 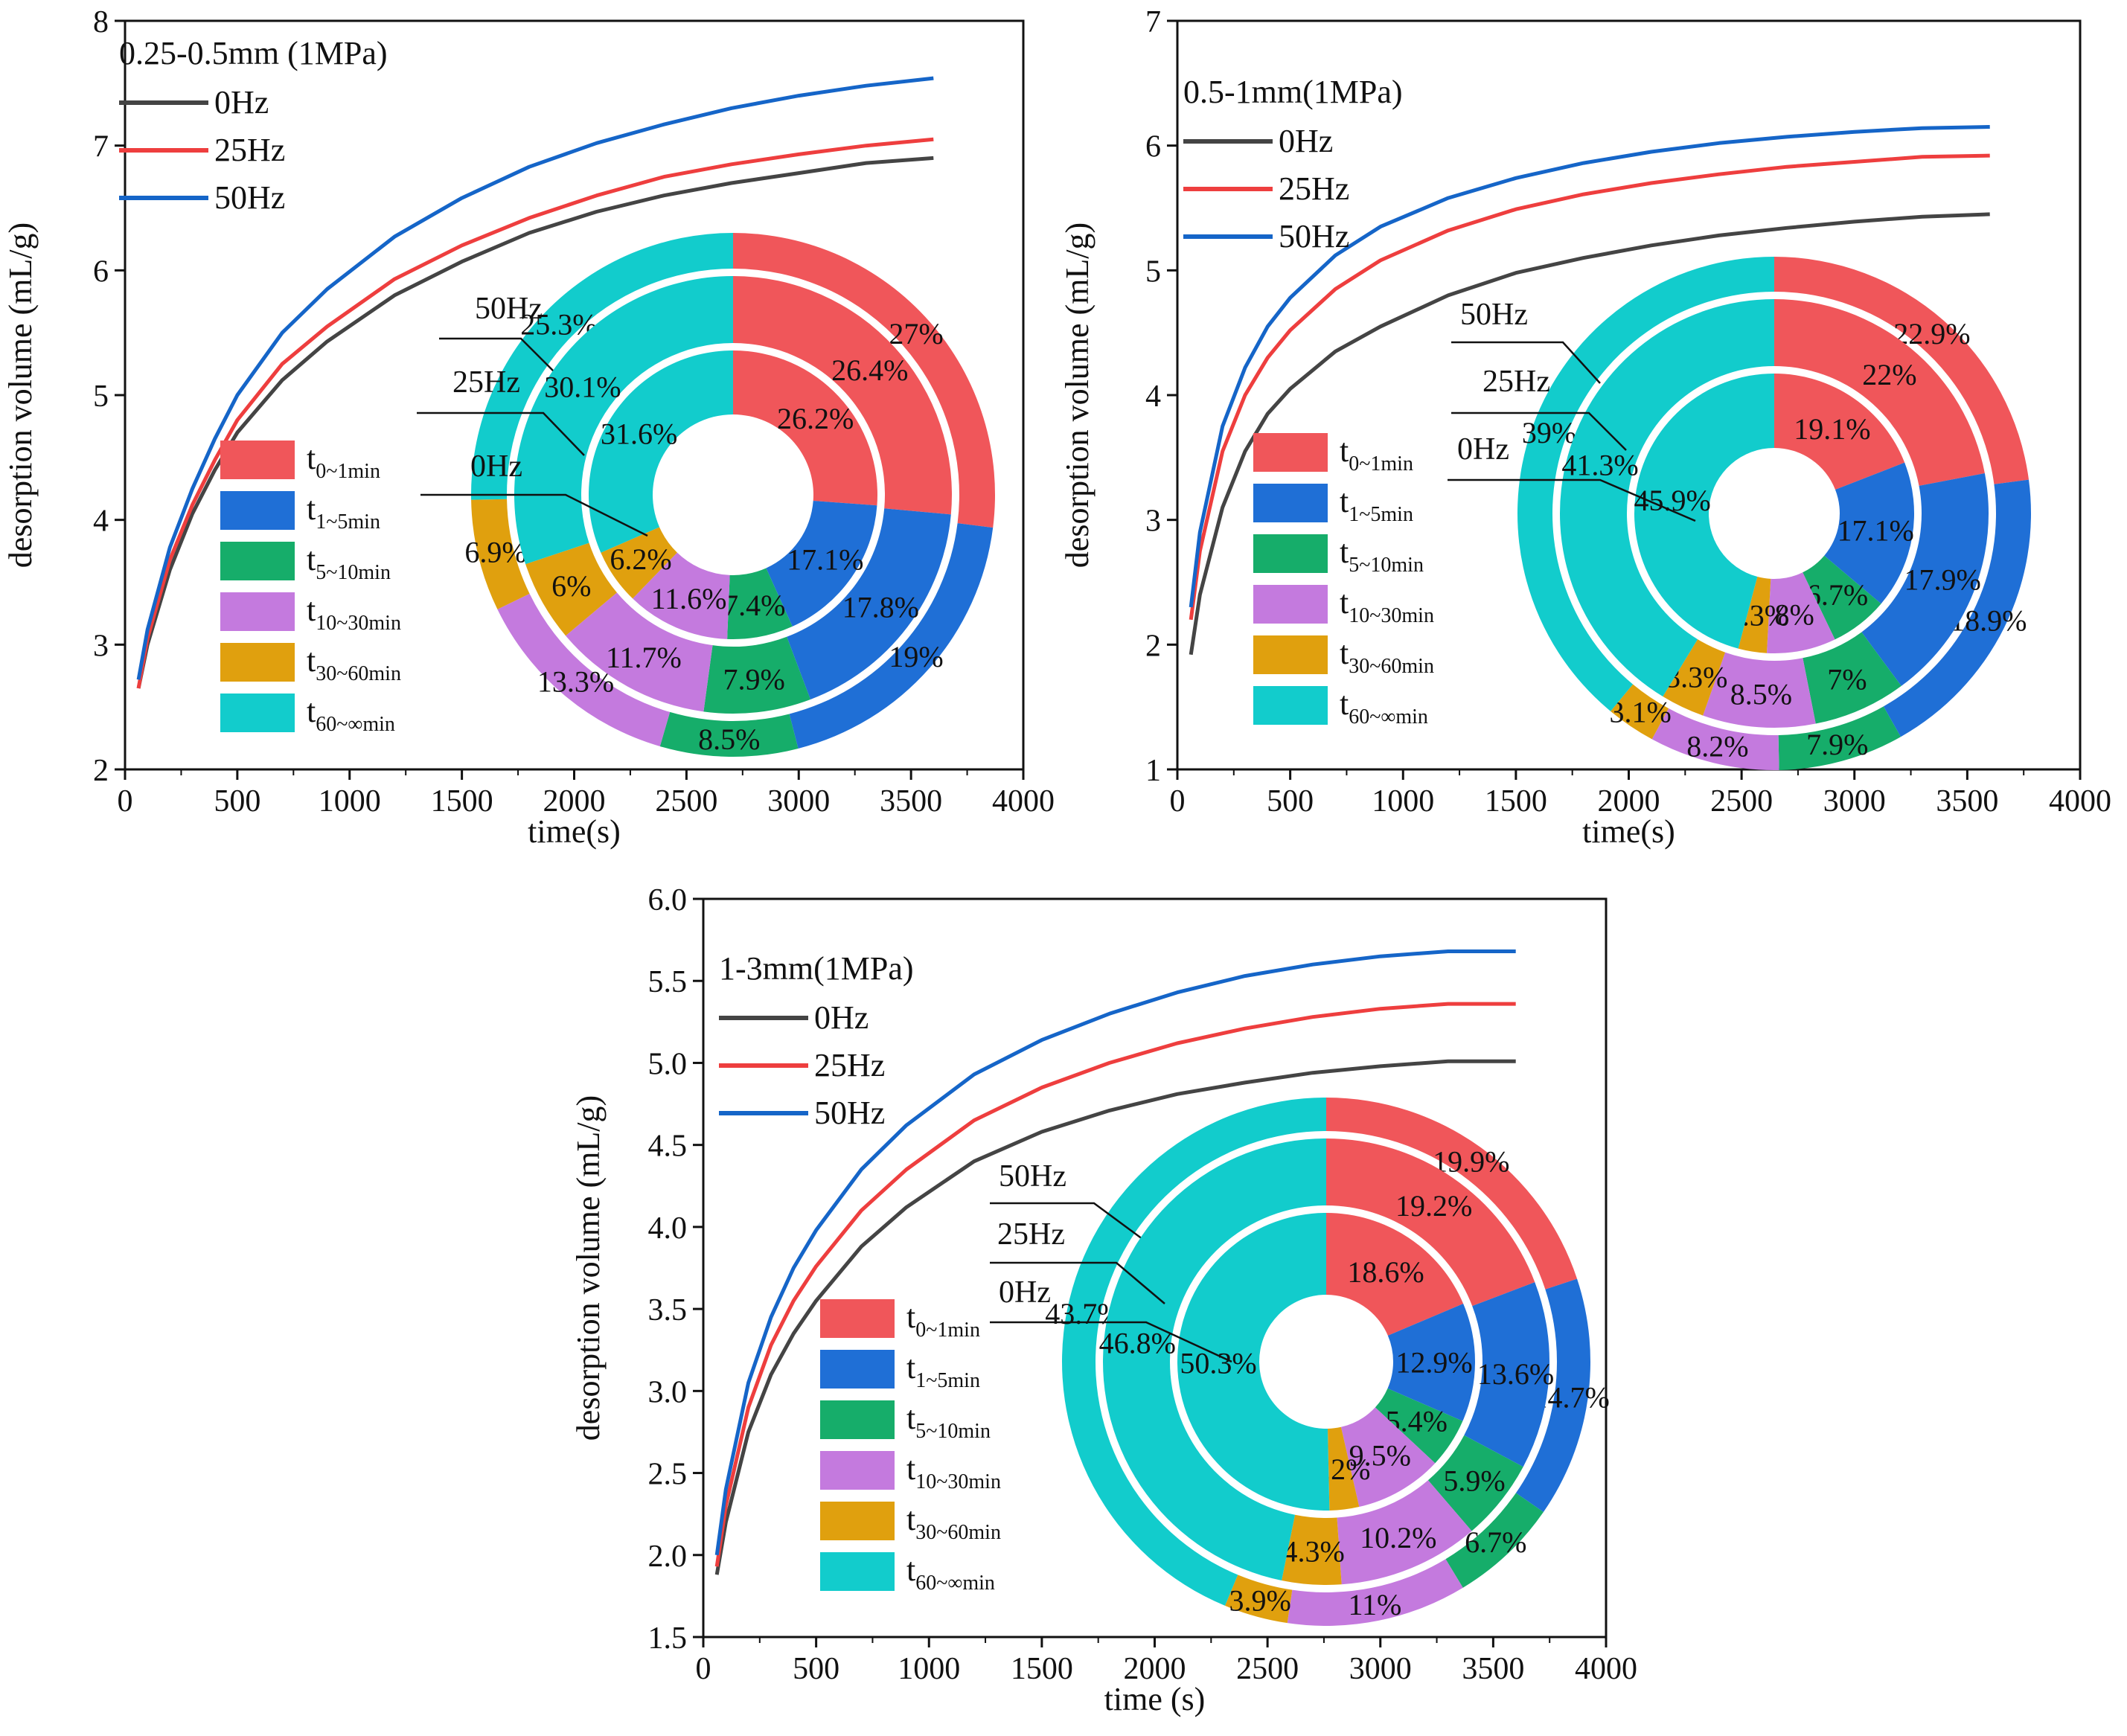 I want to click on x-tick-label: 1000, so click(x=350, y=802).